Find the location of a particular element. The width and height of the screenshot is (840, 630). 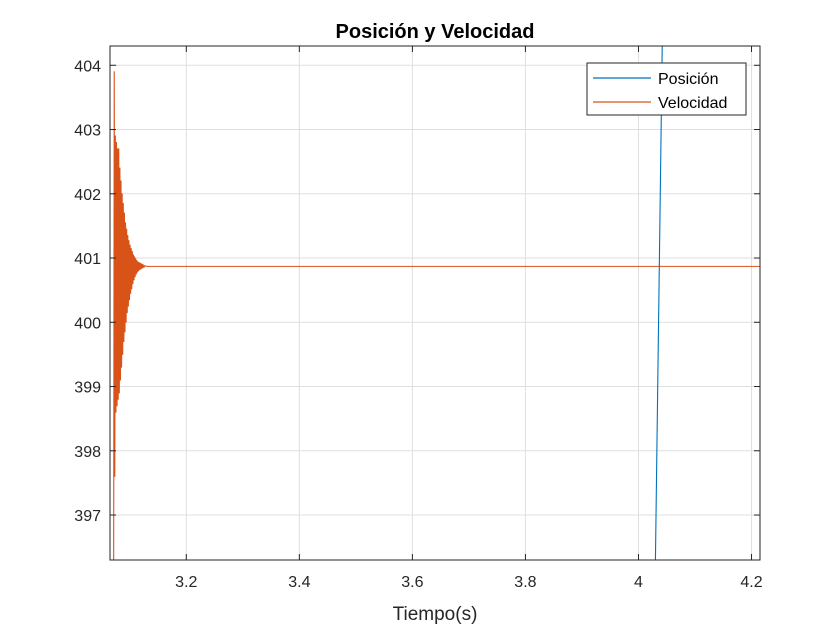

x-tick-label: 4 is located at coordinates (638, 582).